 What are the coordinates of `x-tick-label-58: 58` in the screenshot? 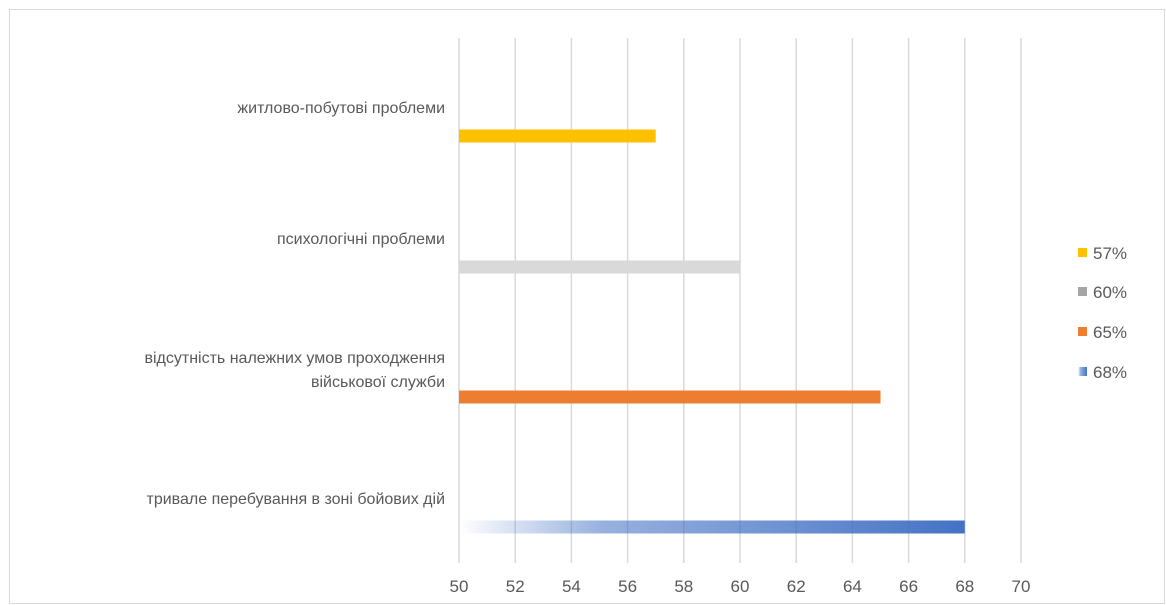 It's located at (683, 586).